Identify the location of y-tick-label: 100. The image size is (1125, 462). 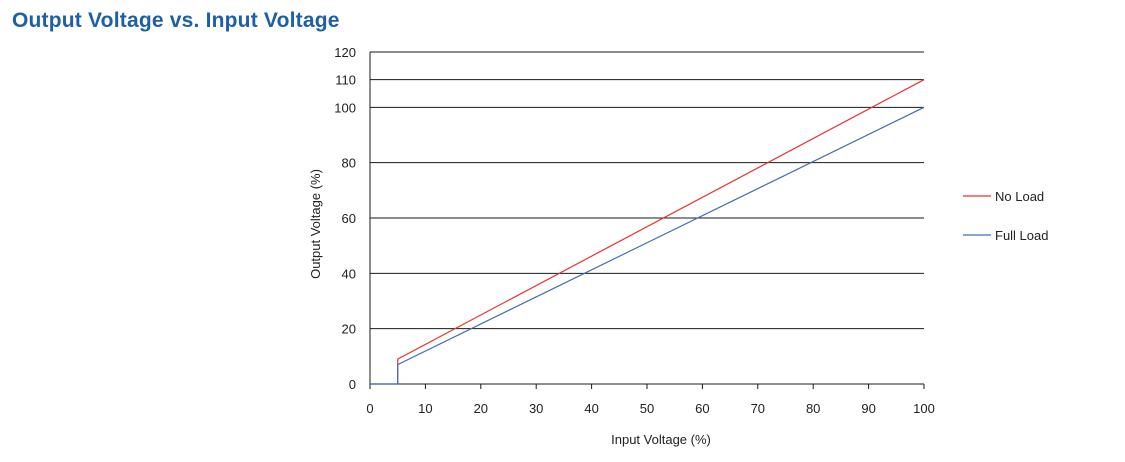
(345, 107).